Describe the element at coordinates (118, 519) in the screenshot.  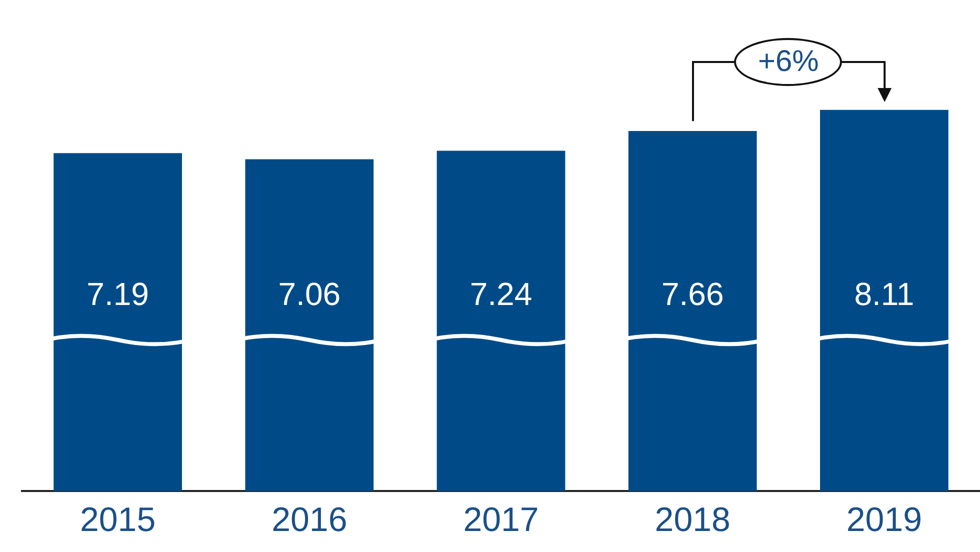
I see `x-tick-label: 2015` at that location.